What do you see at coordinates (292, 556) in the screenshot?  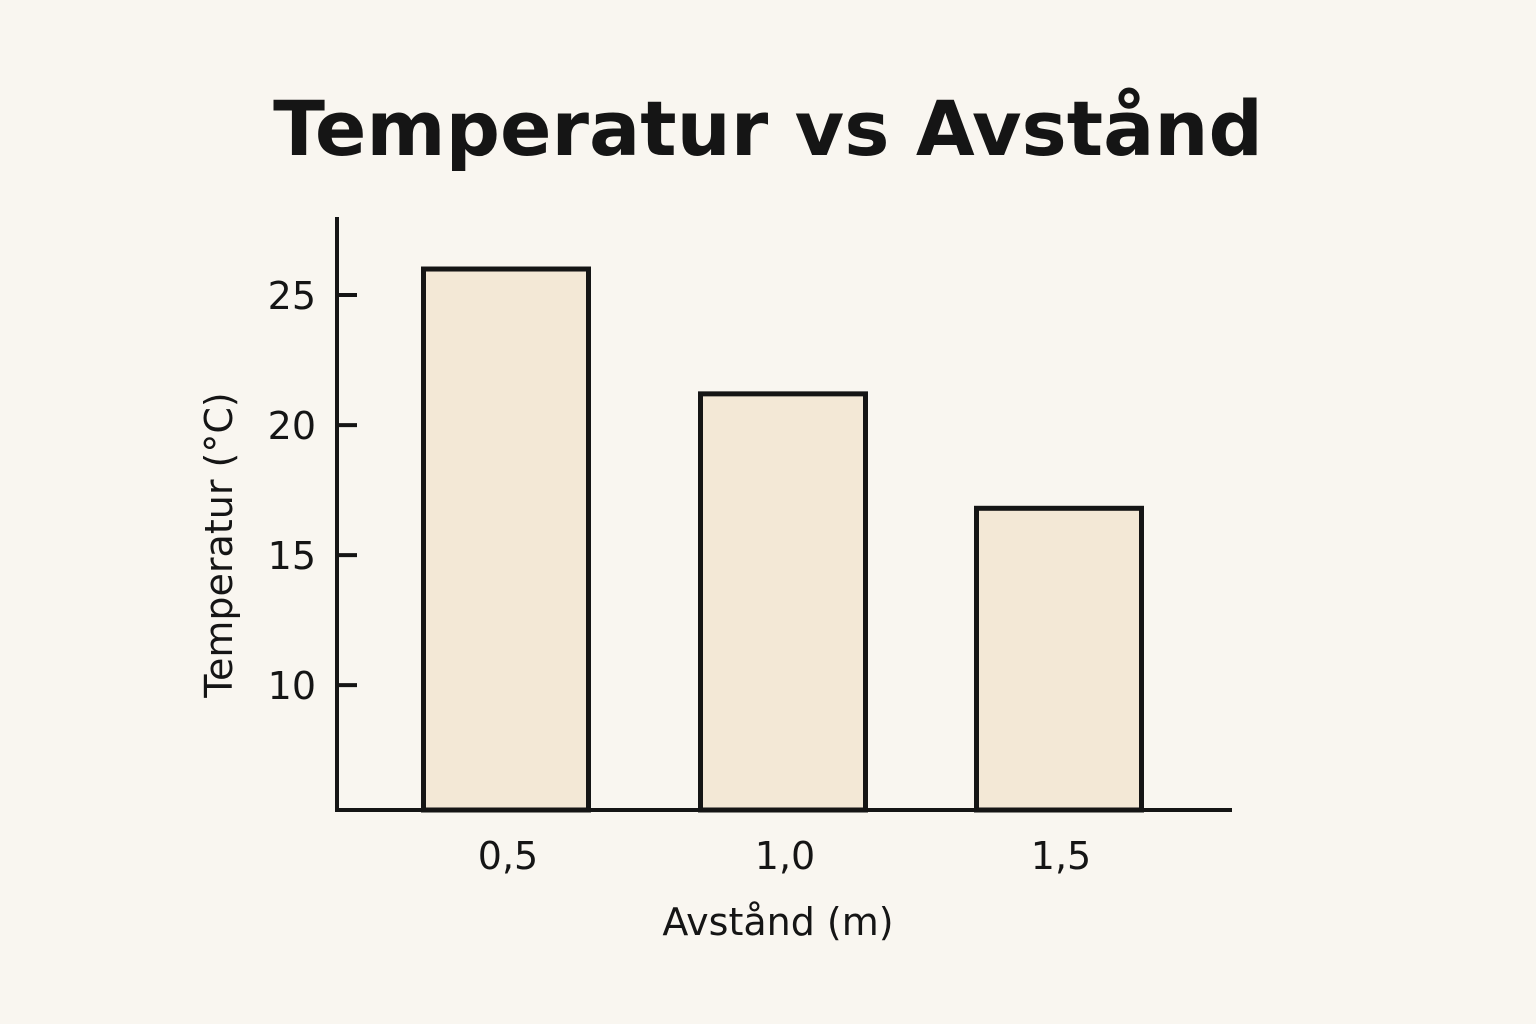 I see `y-tick-label-15: 15` at bounding box center [292, 556].